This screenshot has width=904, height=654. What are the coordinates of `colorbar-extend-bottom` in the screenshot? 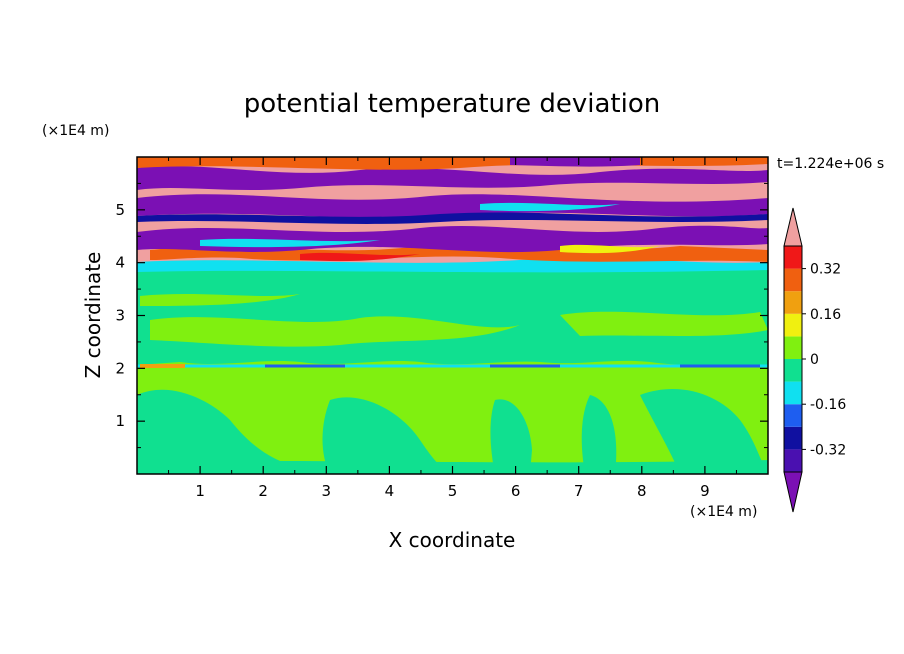 It's located at (793, 492).